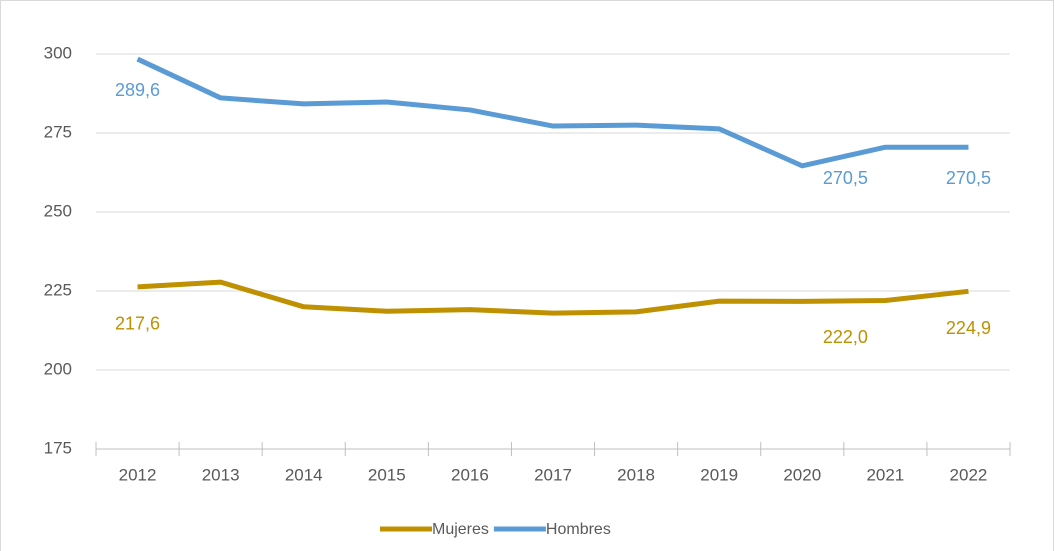 This screenshot has width=1055, height=551. What do you see at coordinates (58, 52) in the screenshot?
I see `y-tick-label: 300` at bounding box center [58, 52].